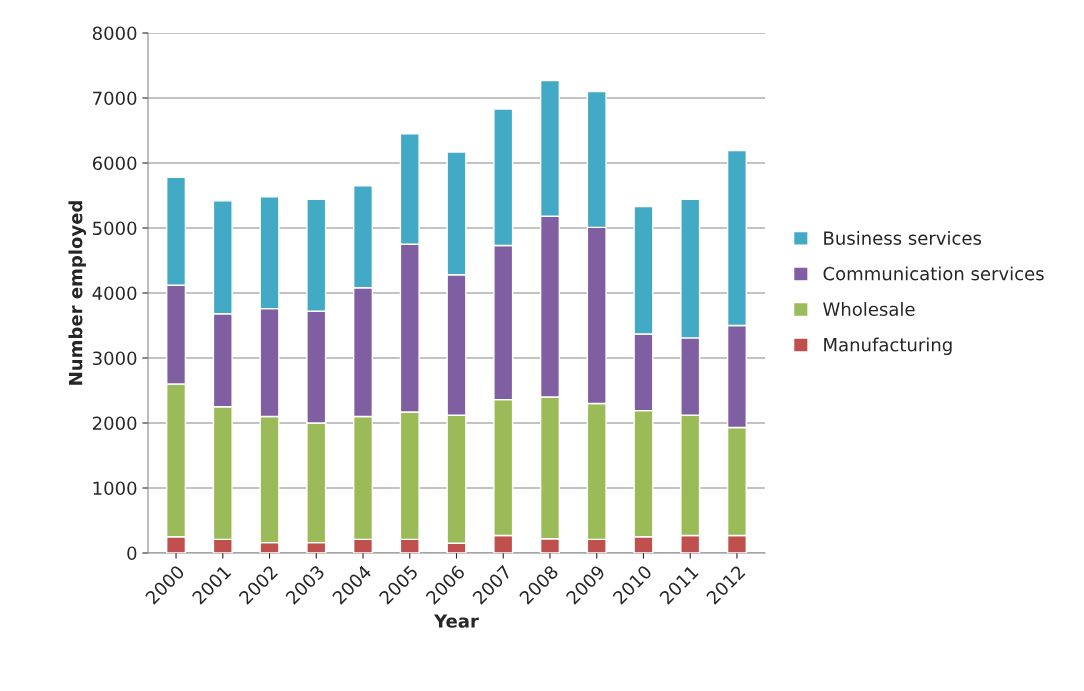 The width and height of the screenshot is (1084, 691). What do you see at coordinates (114, 293) in the screenshot?
I see `y-tick-label: 4000` at bounding box center [114, 293].